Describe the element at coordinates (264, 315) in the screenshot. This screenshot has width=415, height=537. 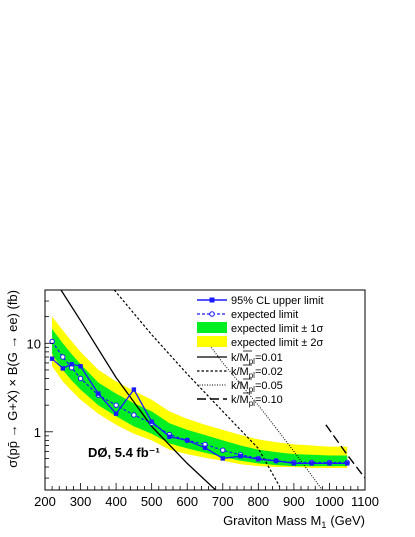
I see `legend-expected-label: expected limit` at that location.